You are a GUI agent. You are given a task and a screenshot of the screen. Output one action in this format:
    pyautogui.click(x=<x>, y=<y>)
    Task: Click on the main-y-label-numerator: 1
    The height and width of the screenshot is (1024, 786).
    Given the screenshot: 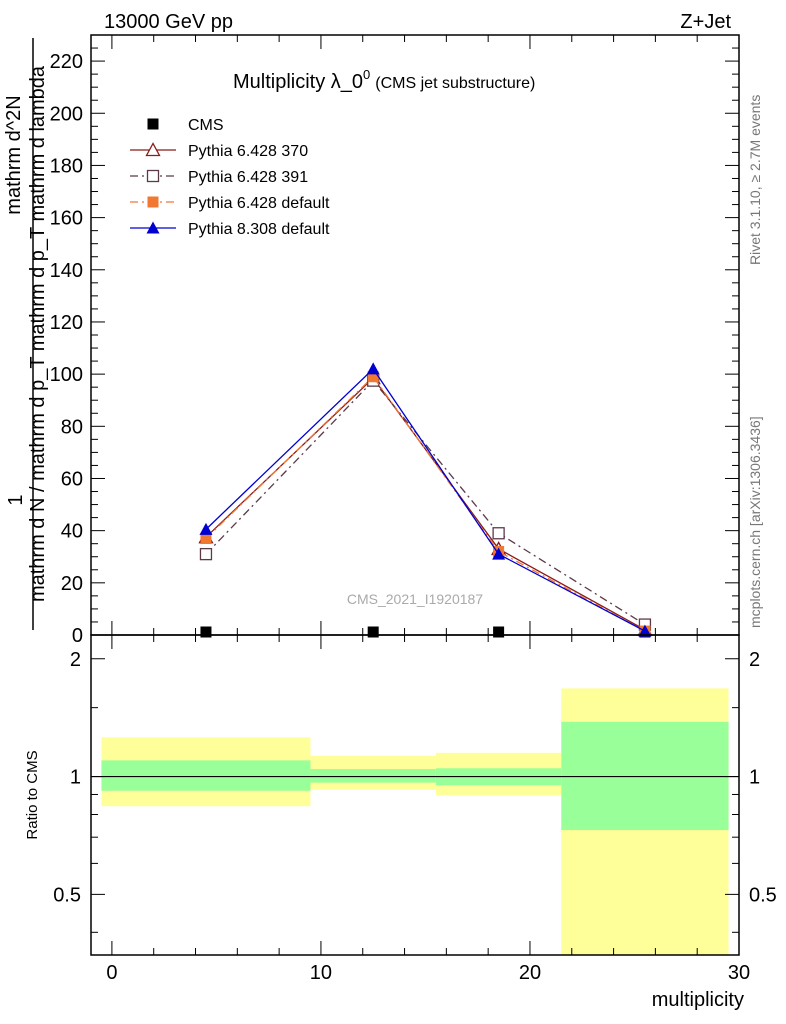 What is the action you would take?
    pyautogui.click(x=16, y=499)
    